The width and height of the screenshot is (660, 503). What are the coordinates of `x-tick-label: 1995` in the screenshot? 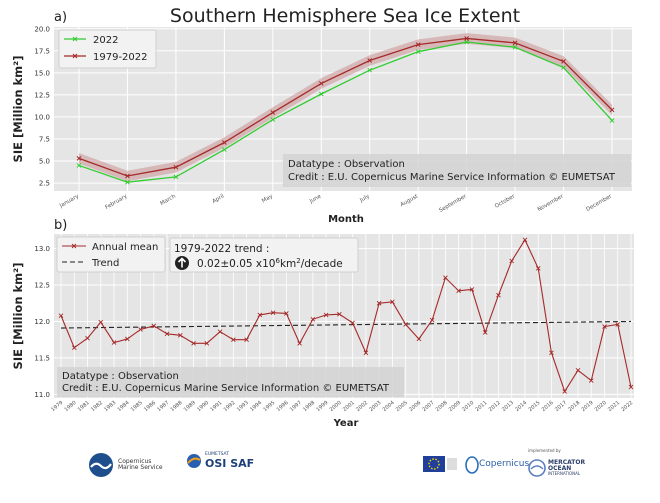 It's located at (269, 406).